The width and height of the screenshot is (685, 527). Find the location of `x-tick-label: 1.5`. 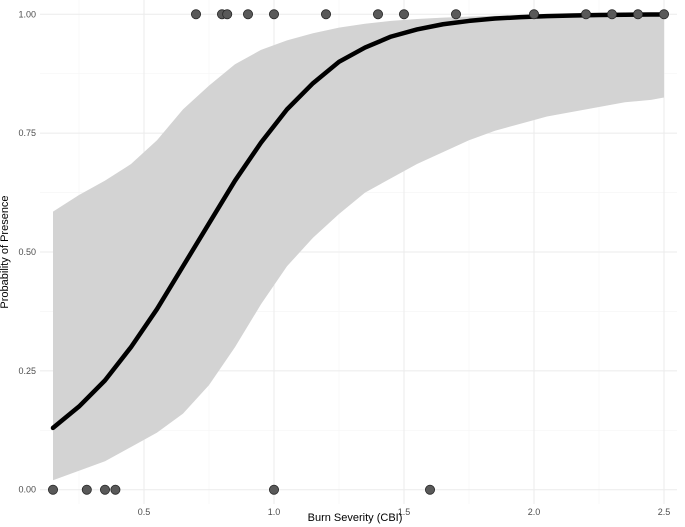

x-tick-label: 1.5 is located at coordinates (404, 512).